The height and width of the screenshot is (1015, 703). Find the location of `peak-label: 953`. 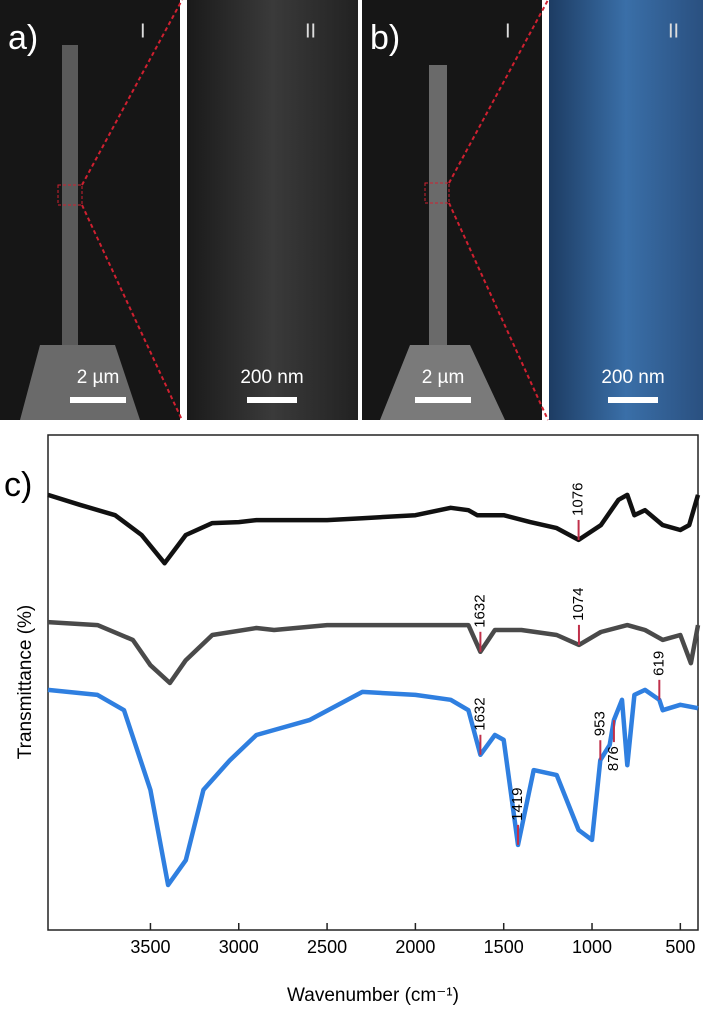

peak-label: 953 is located at coordinates (599, 723).